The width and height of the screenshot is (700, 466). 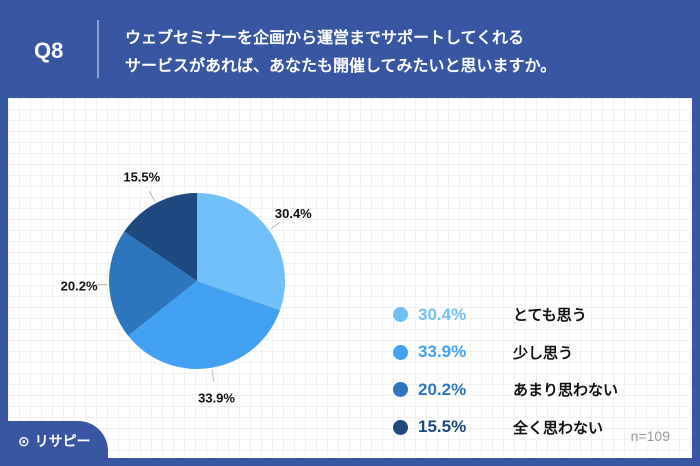 I want to click on legend-label: とても思う, so click(x=550, y=315).